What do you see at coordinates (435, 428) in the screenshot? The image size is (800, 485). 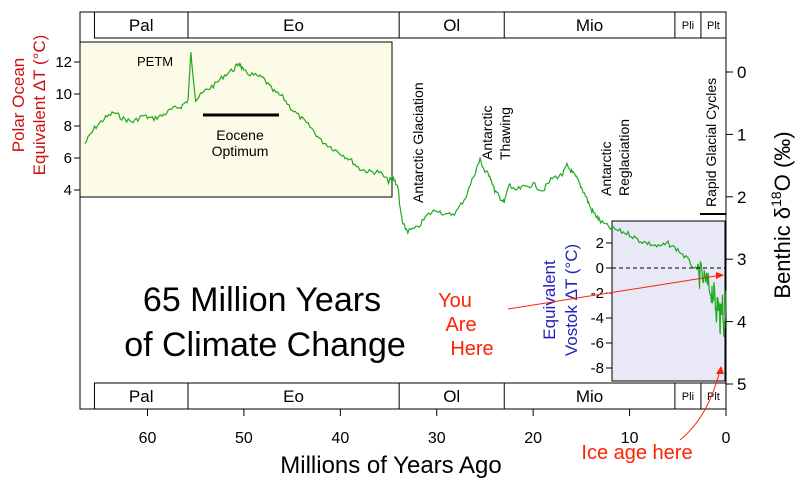 I see `x-axis: 60 50 40 30 20 10 0` at bounding box center [435, 428].